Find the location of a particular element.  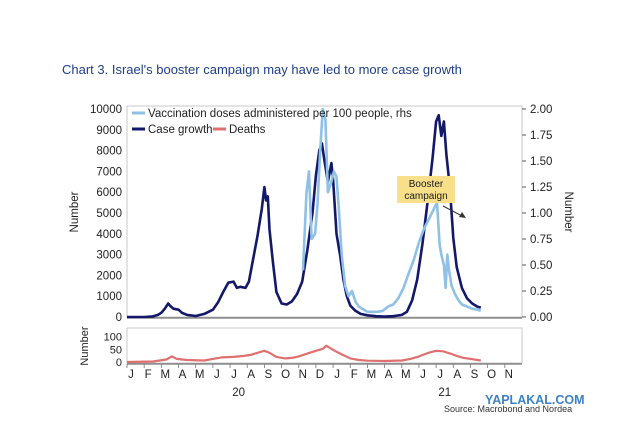

right-tick-label: 2.00 is located at coordinates (541, 110).